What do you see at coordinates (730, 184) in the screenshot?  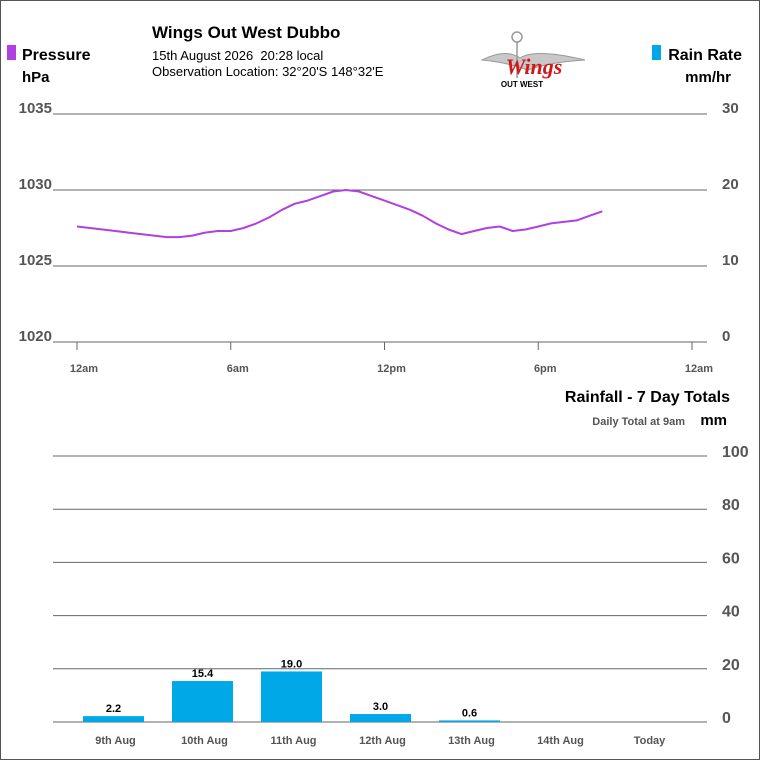 I see `rain-rate-y-tick-label: 20` at bounding box center [730, 184].